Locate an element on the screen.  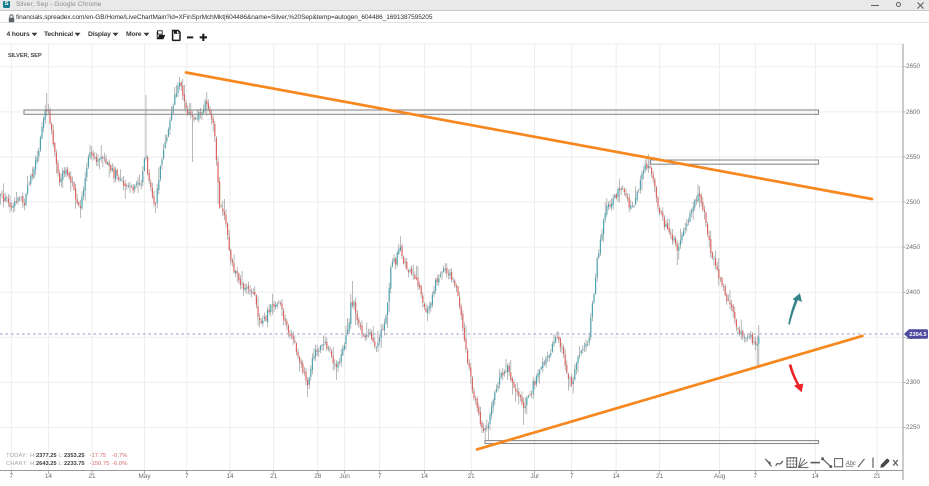
svg-text: 2354.5 is located at coordinates (917, 335).